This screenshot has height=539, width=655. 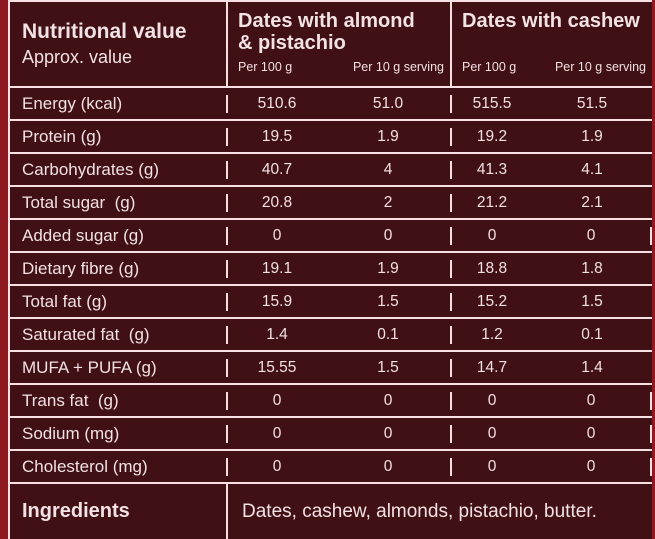 What do you see at coordinates (104, 31) in the screenshot?
I see `table-title: Nutritional value` at bounding box center [104, 31].